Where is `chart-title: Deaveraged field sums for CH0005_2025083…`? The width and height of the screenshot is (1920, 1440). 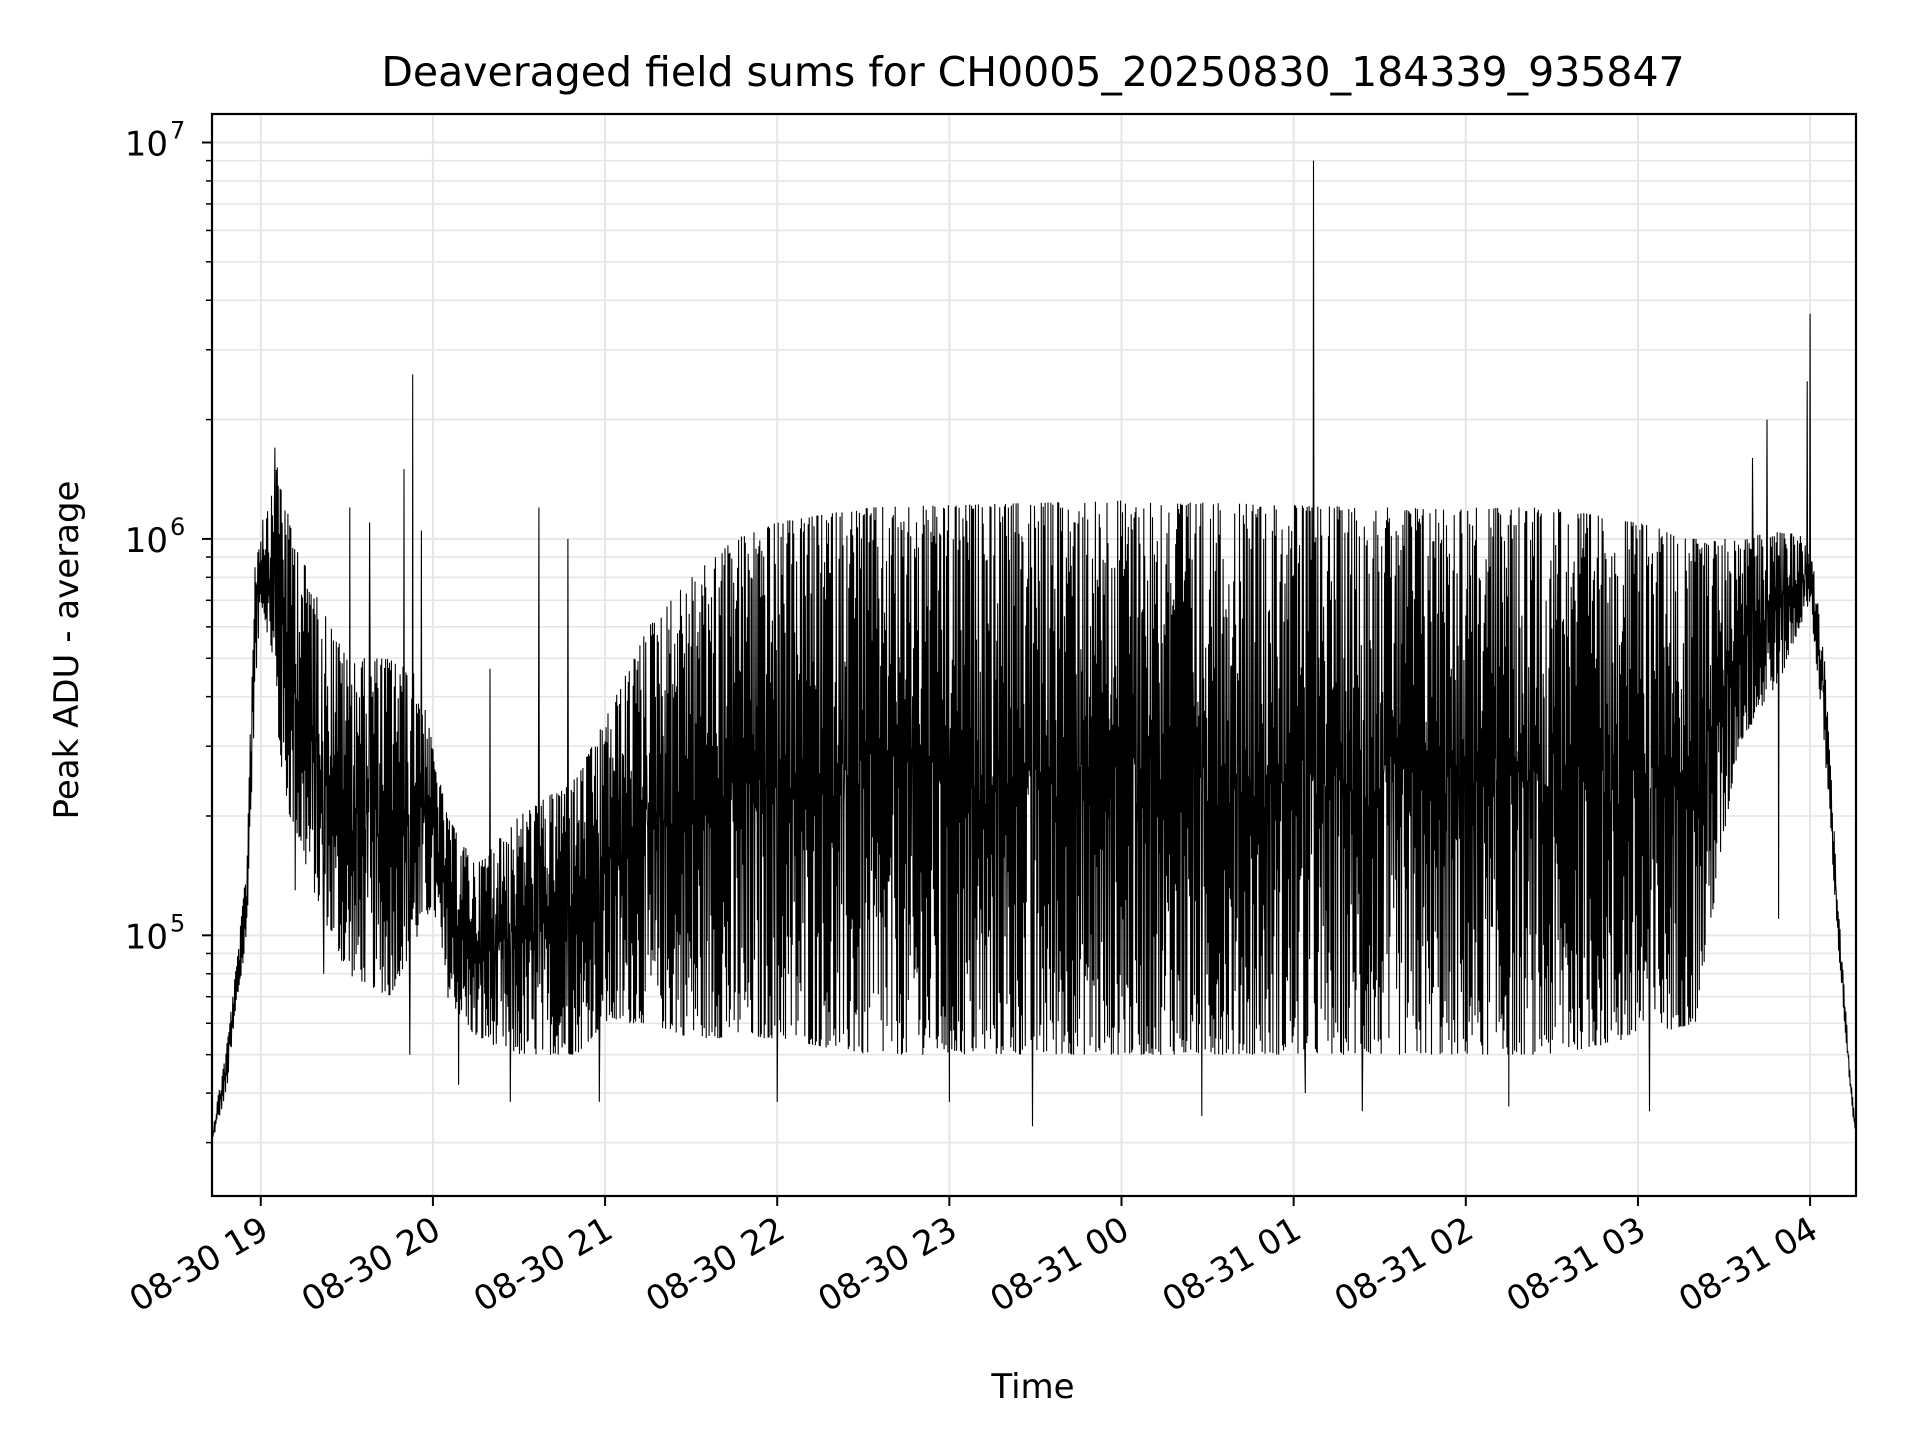 chart-title: Deaveraged field sums for CH0005_2025083… is located at coordinates (1032, 72).